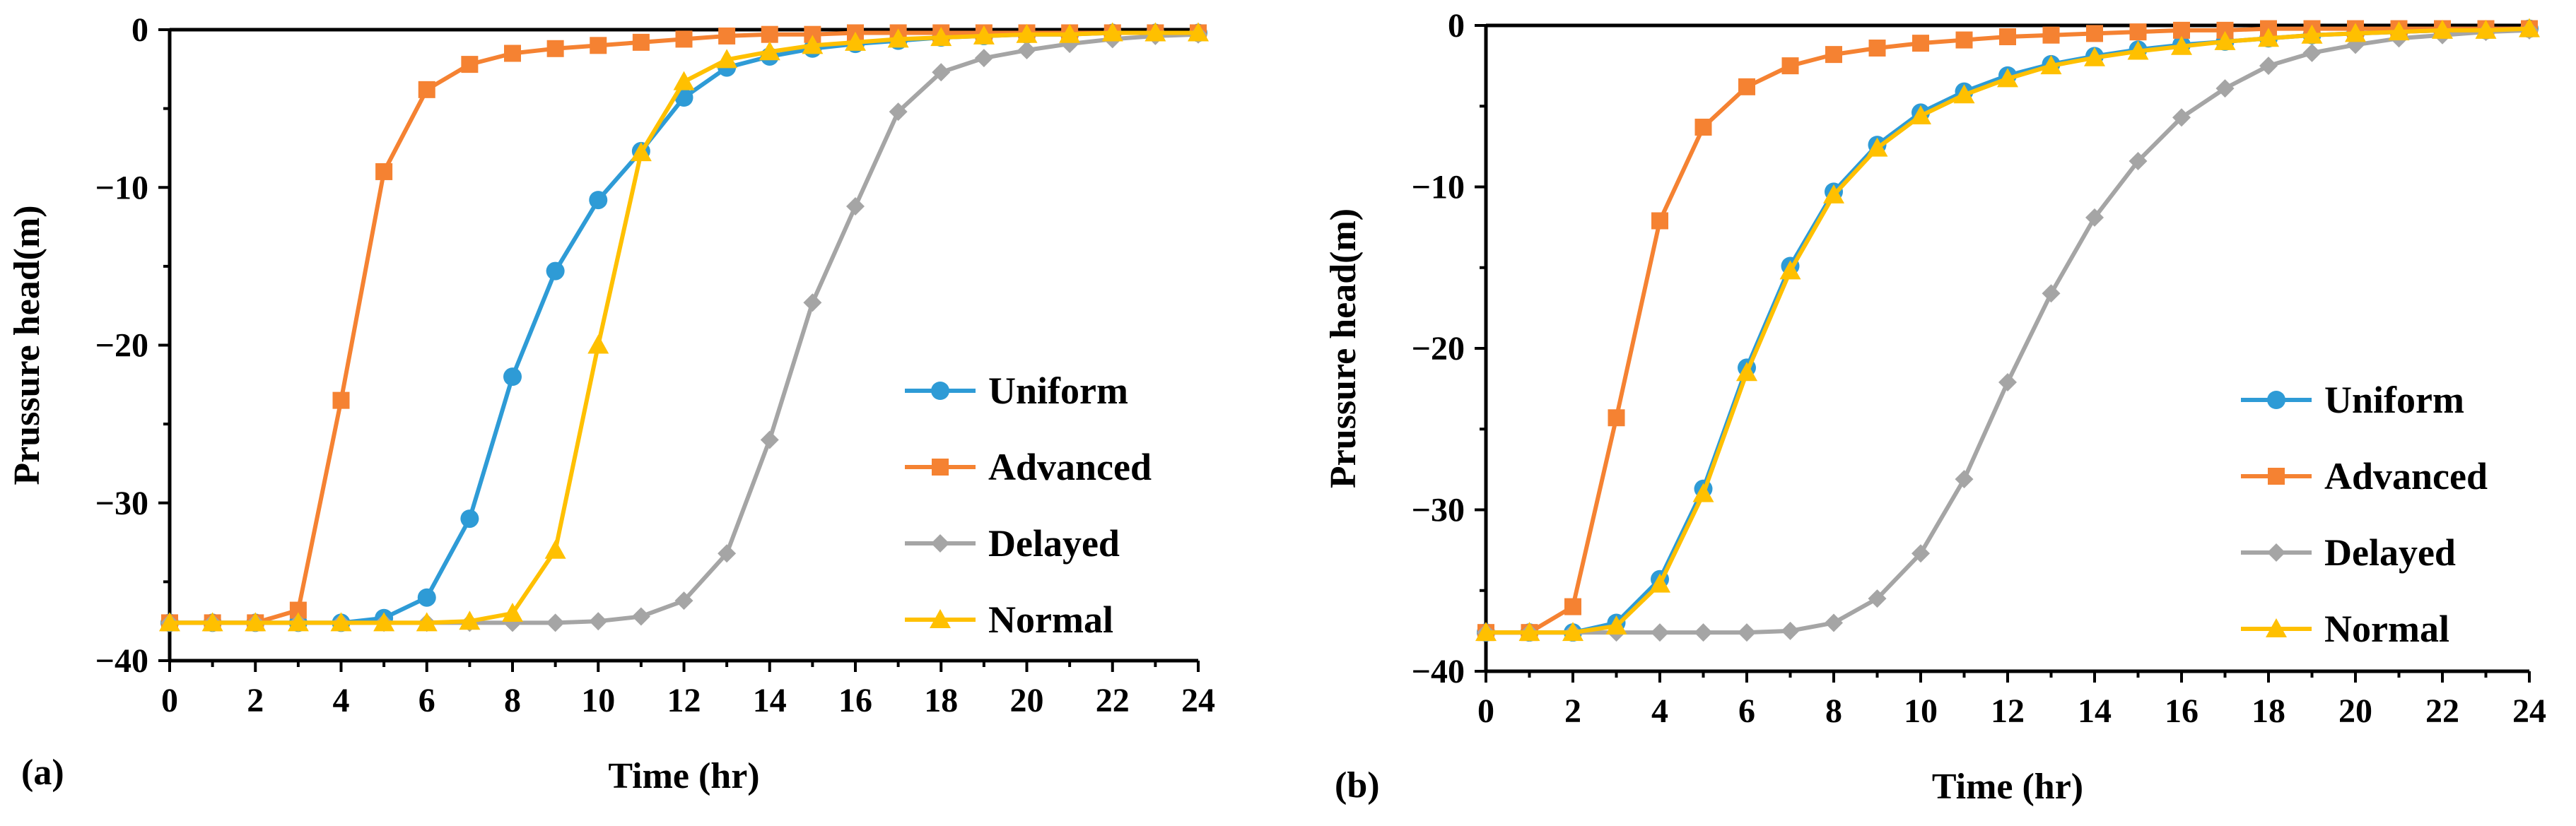  I want to click on legend-label-uniform: Uniform, so click(1058, 391).